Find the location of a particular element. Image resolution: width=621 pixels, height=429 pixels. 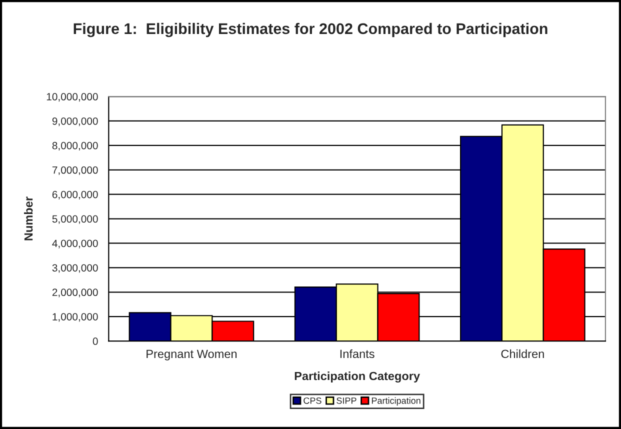

chart-title: Figure 1: Eligibility Estimates for 2002 Compared to Participation is located at coordinates (311, 30).